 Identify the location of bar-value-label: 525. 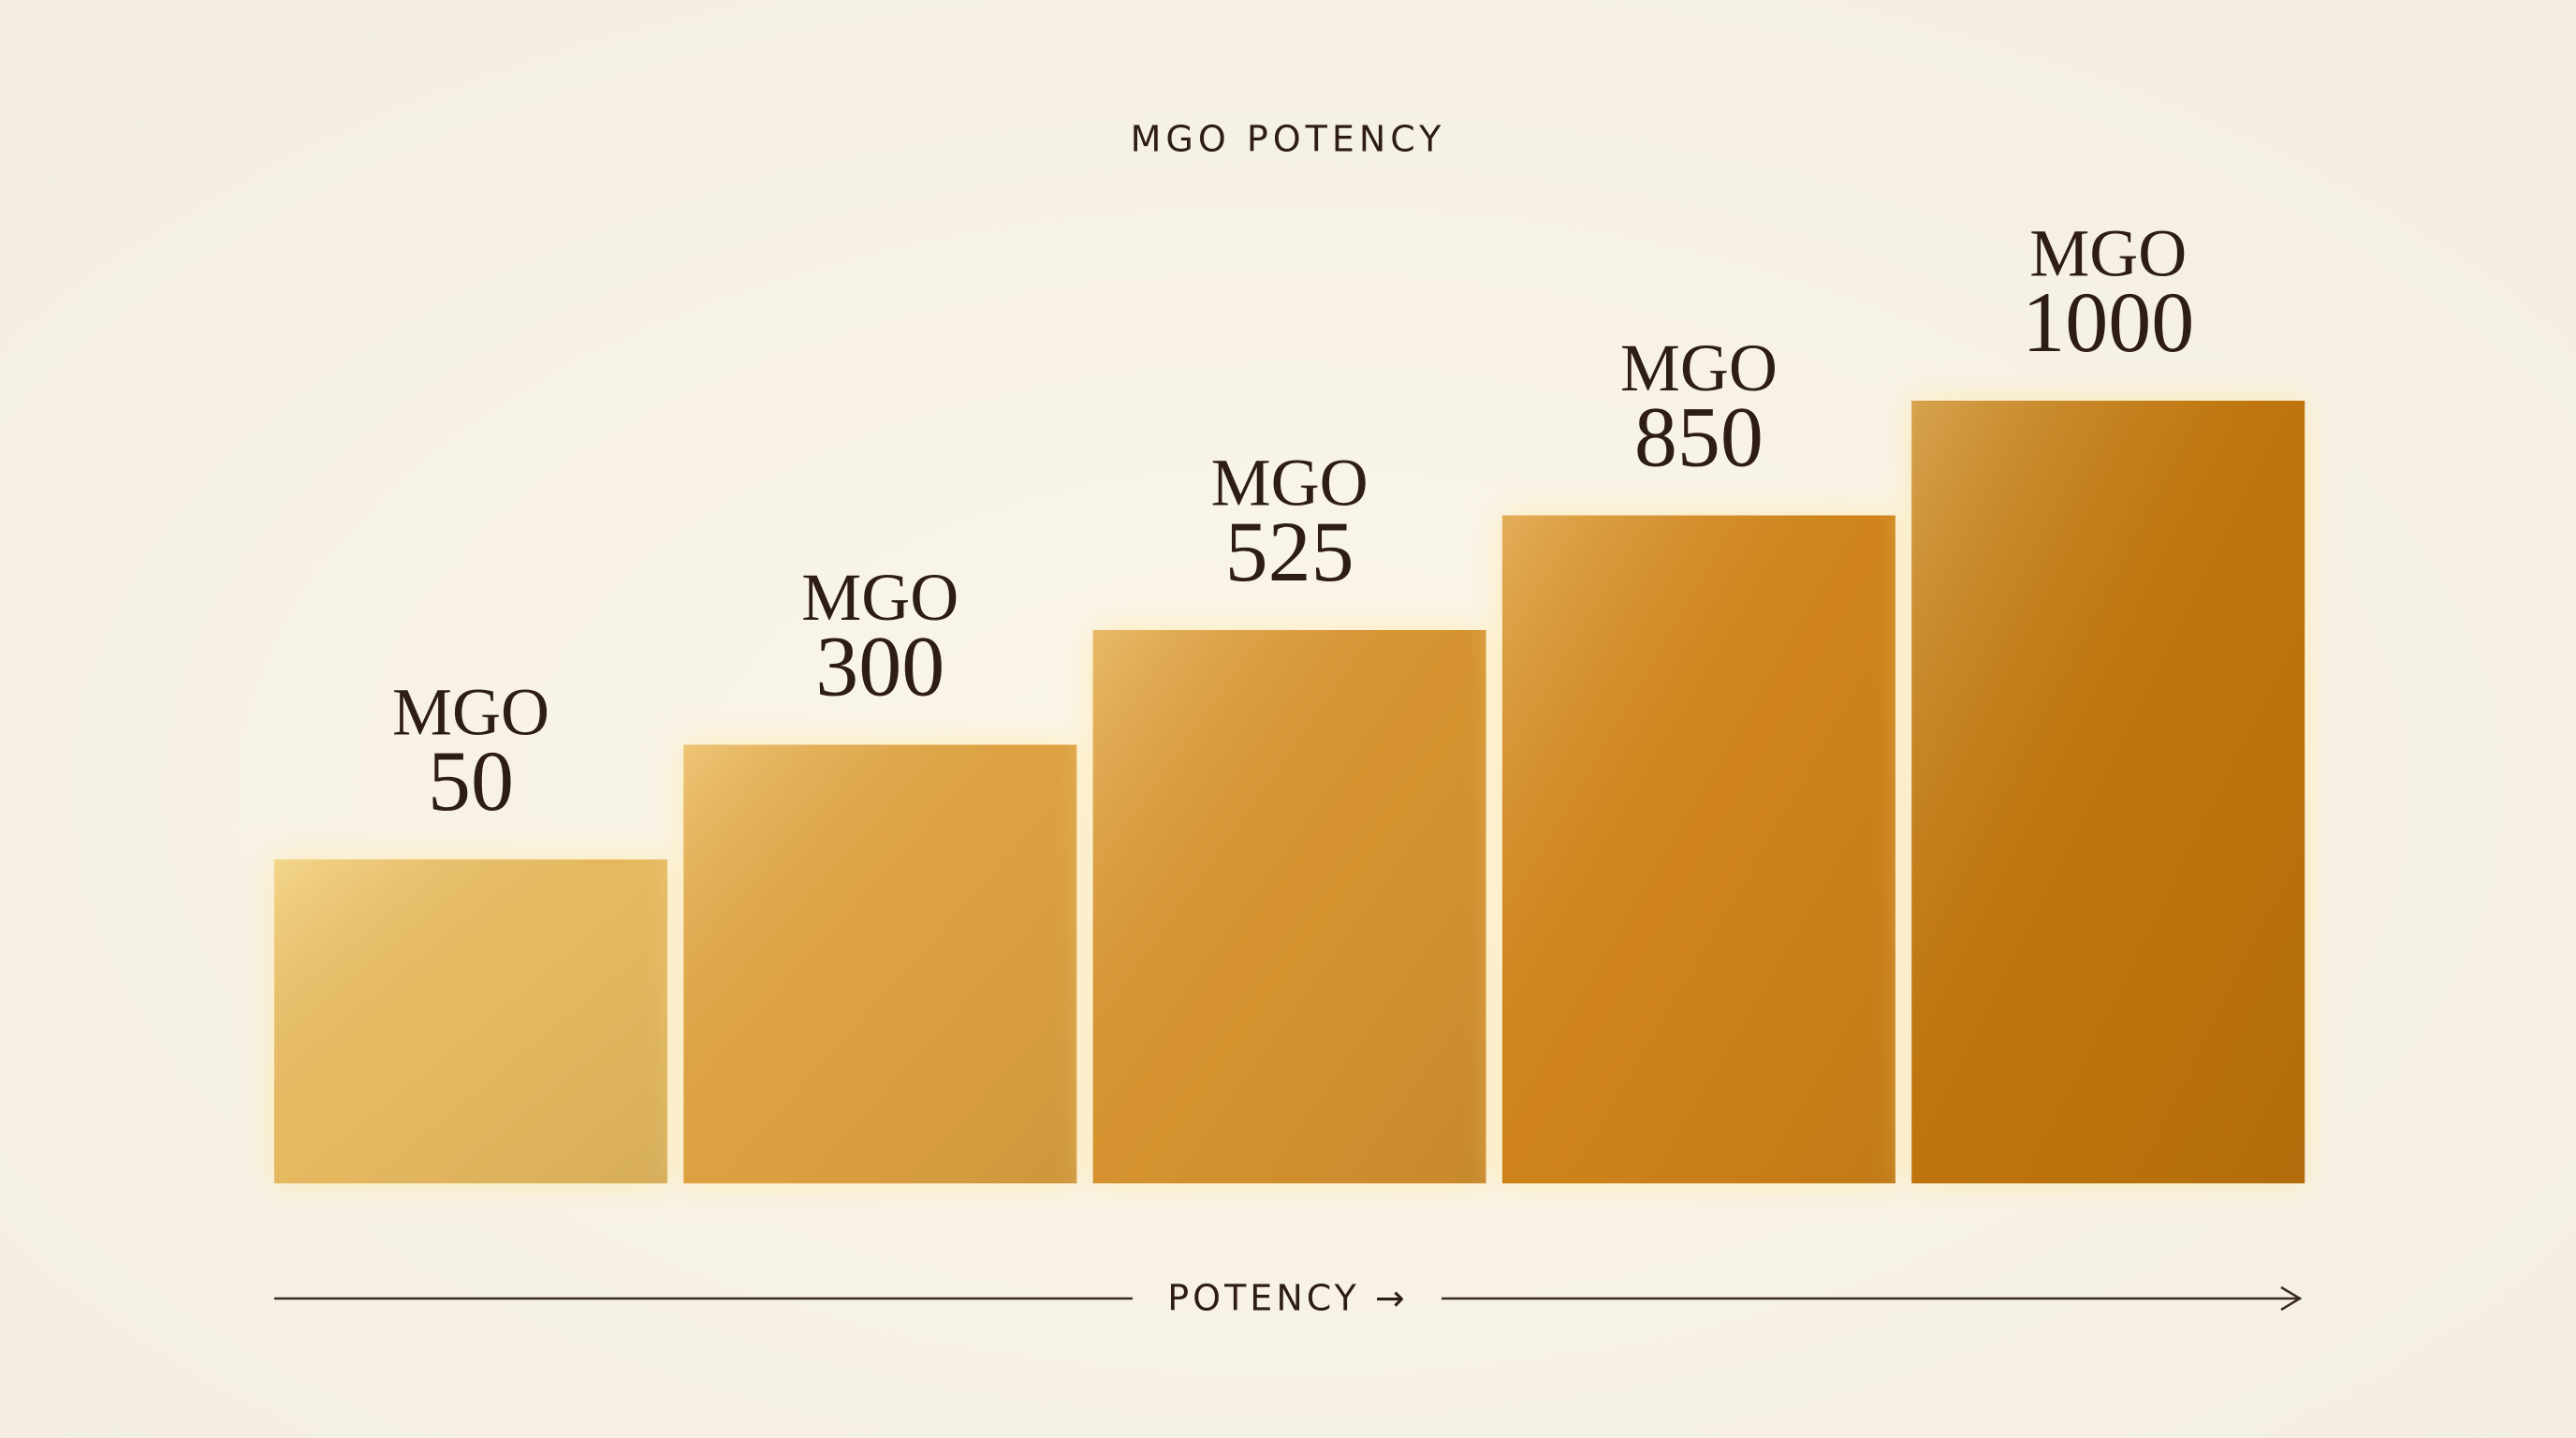
(1289, 551).